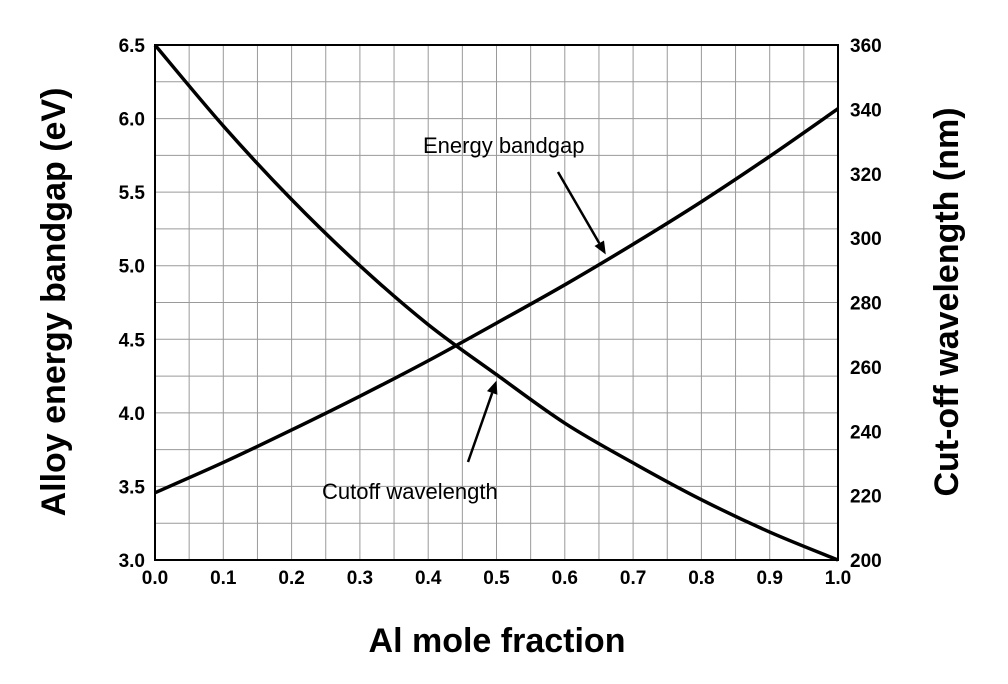  Describe the element at coordinates (503, 145) in the screenshot. I see `annotation-energy-bandgap: Energy bandgap` at that location.